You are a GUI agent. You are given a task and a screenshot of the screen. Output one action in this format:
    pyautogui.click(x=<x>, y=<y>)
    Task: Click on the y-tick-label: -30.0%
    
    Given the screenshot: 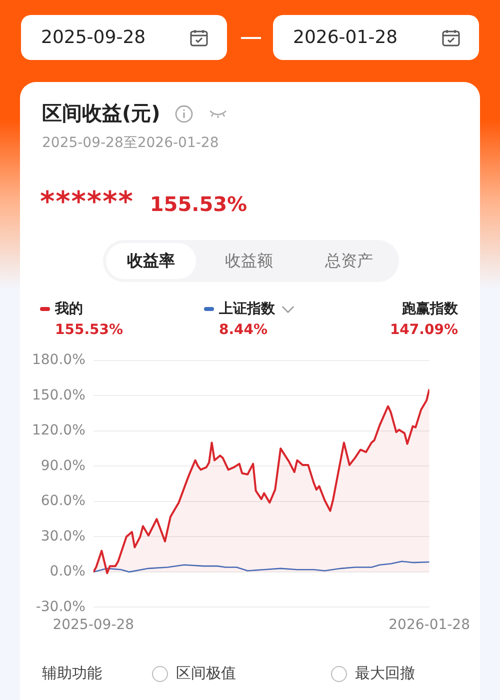 What is the action you would take?
    pyautogui.click(x=61, y=606)
    